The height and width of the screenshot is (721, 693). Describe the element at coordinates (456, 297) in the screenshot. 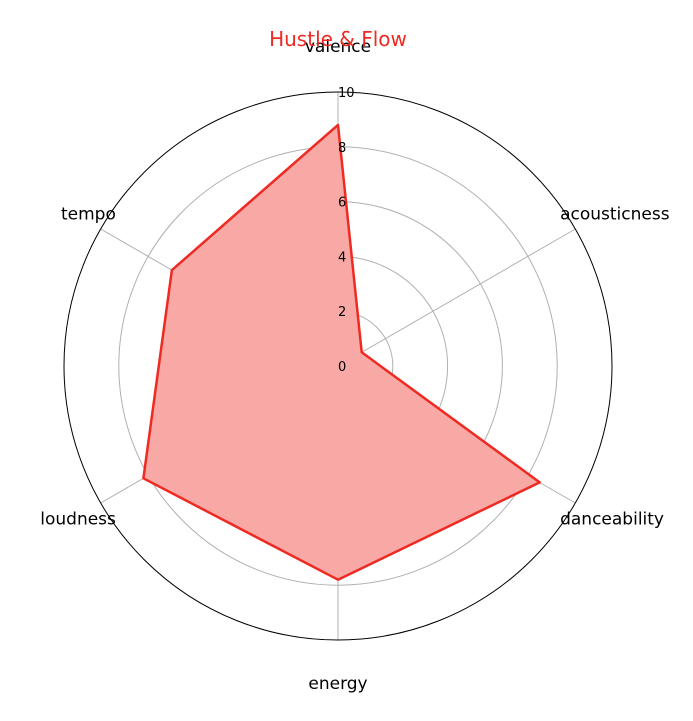

I see `spoke-line` at that location.